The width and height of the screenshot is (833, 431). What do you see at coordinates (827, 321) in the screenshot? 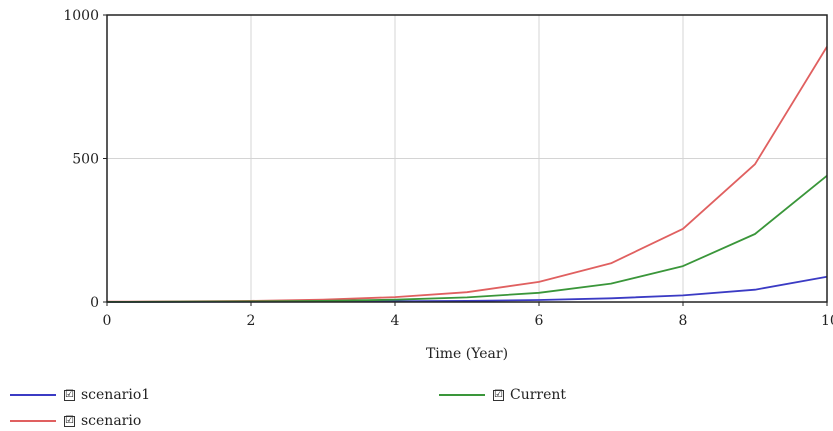
I see `x-tick-label: 10` at bounding box center [827, 321].